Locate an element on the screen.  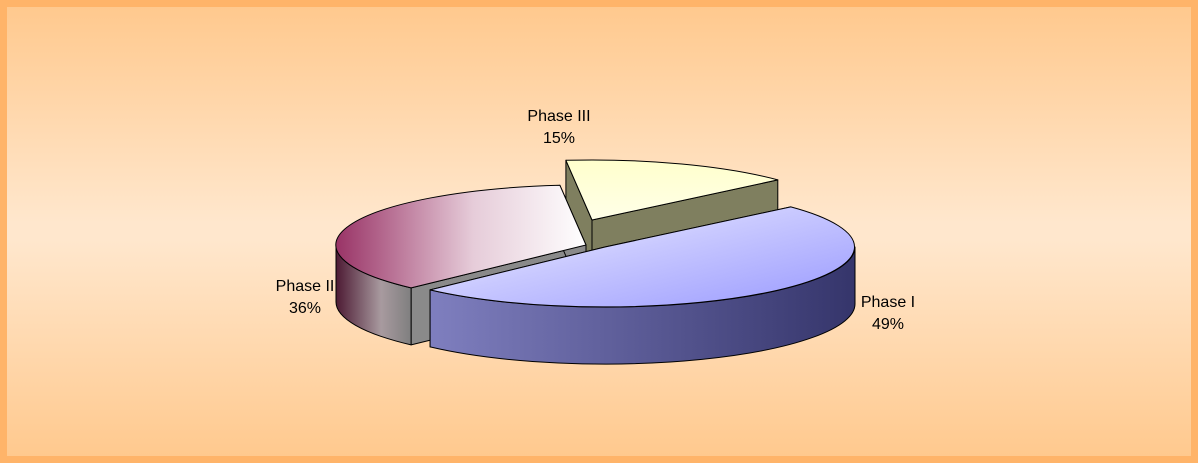
label-phase-i-value: 49% is located at coordinates (888, 324).